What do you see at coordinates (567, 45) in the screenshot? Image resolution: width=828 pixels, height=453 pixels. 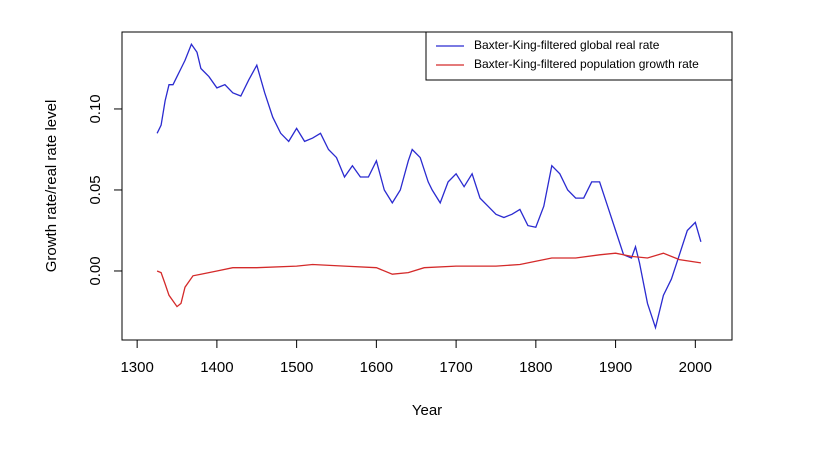 I see `legend-label: Baxter-King-filtered global real rate` at bounding box center [567, 45].